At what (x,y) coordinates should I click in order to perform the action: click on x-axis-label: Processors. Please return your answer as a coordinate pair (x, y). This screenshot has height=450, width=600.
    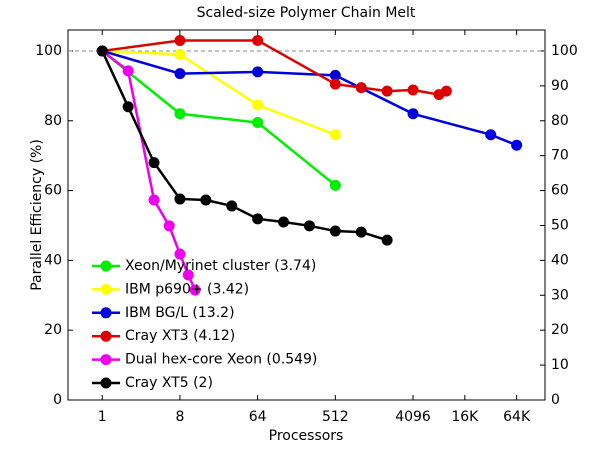
    Looking at the image, I should click on (306, 436).